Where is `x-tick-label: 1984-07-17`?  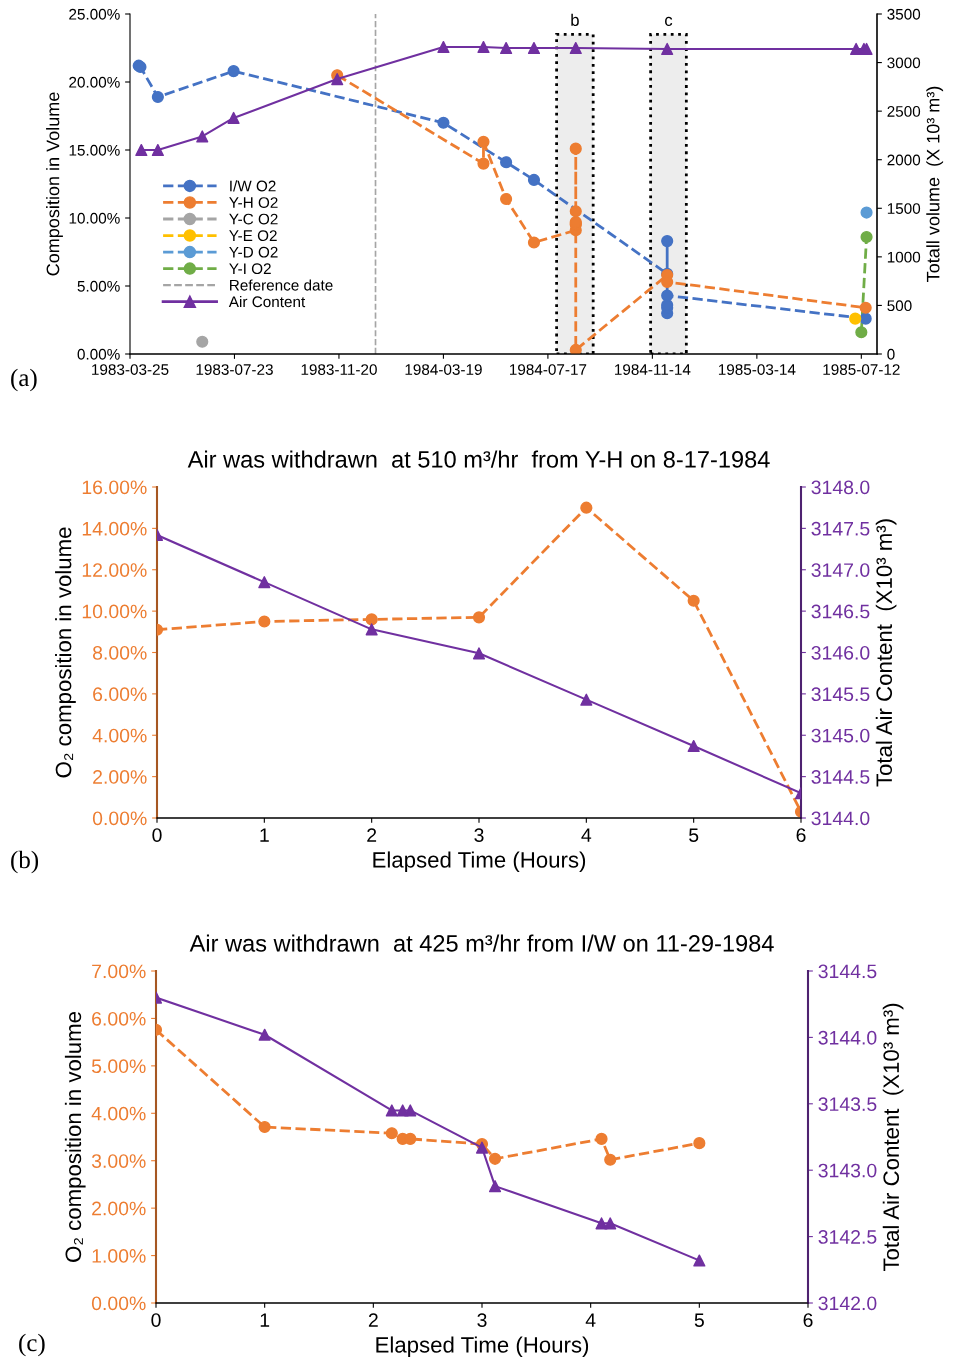 x-tick-label: 1984-07-17 is located at coordinates (548, 369).